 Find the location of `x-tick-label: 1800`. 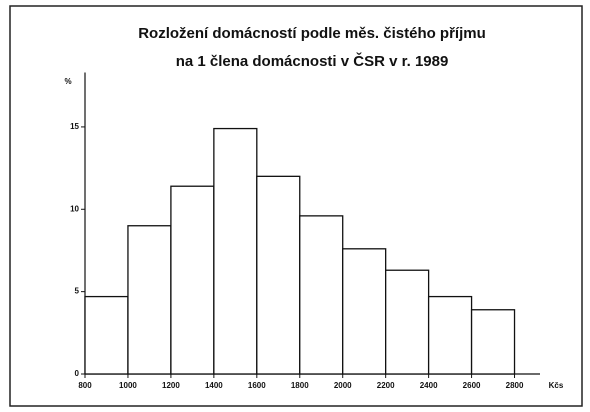

x-tick-label: 1800 is located at coordinates (300, 385).